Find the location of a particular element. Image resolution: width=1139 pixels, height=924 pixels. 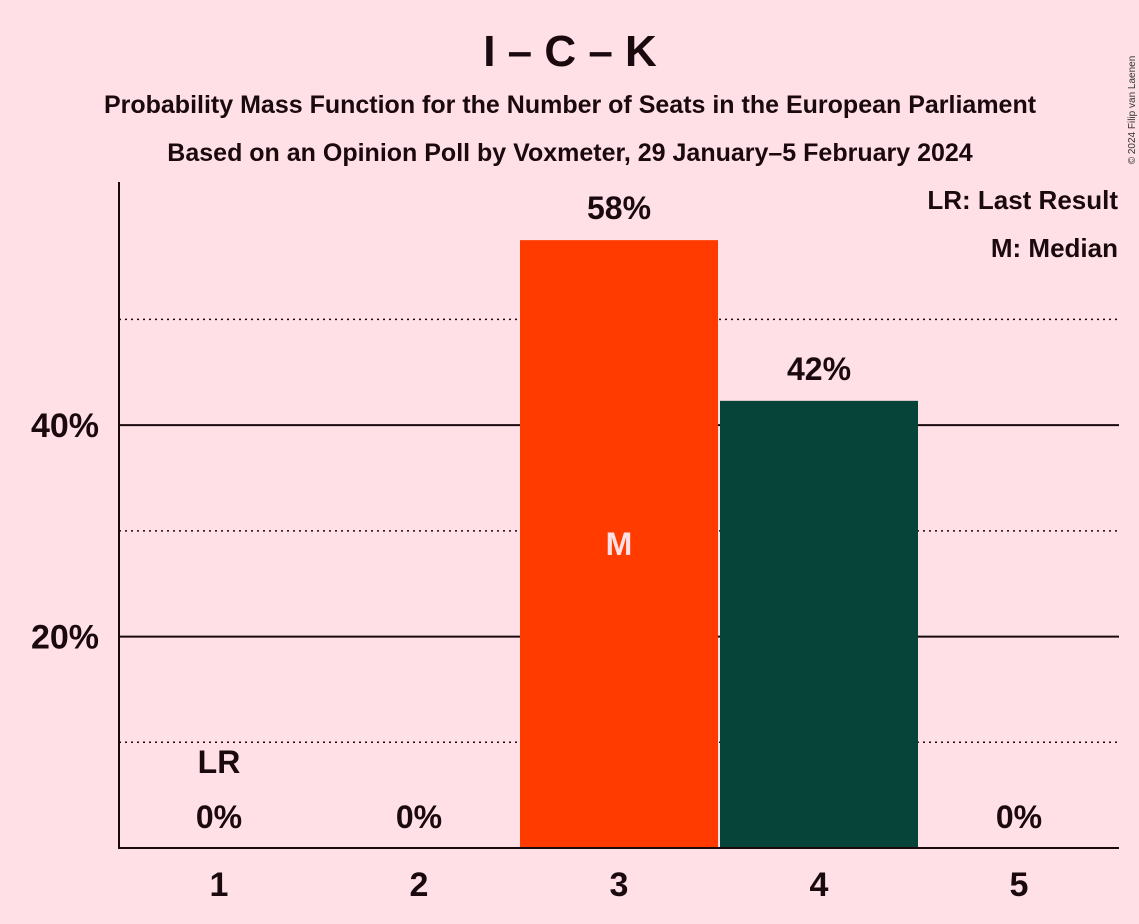

copyright: © 2024 Filip van Laenen is located at coordinates (1132, 110).